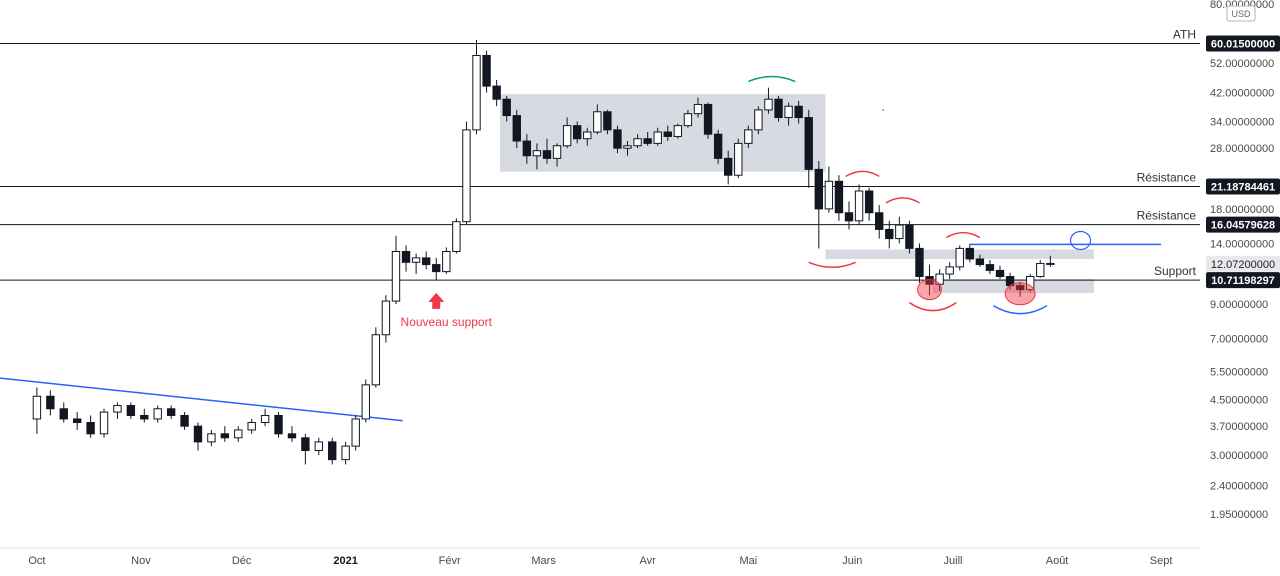 Image resolution: width=1280 pixels, height=576 pixels. Describe the element at coordinates (1239, 456) in the screenshot. I see `y-tick-label-12: 3.00000000` at that location.